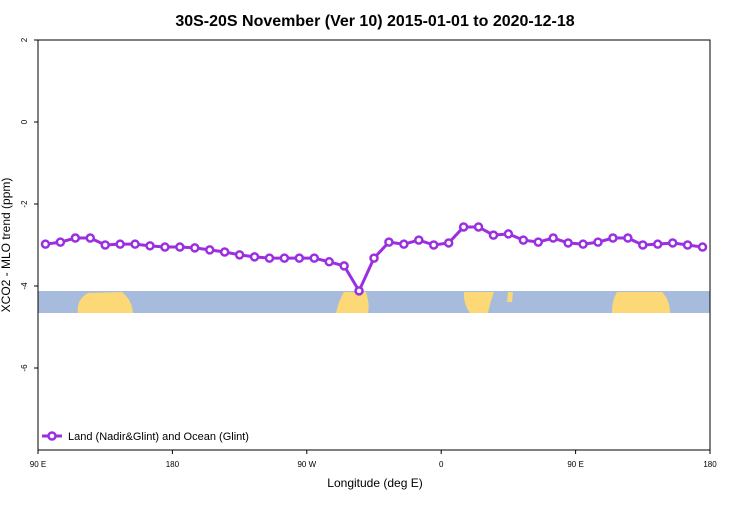 This screenshot has height=505, width=750. Describe the element at coordinates (52, 436) in the screenshot. I see `legend-marker` at that location.